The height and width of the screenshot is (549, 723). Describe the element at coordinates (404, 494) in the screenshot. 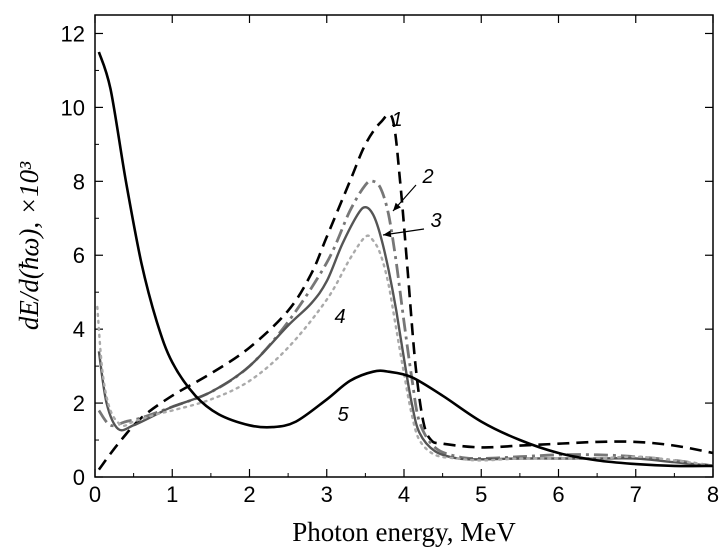

I see `x-tick-label: 4` at that location.